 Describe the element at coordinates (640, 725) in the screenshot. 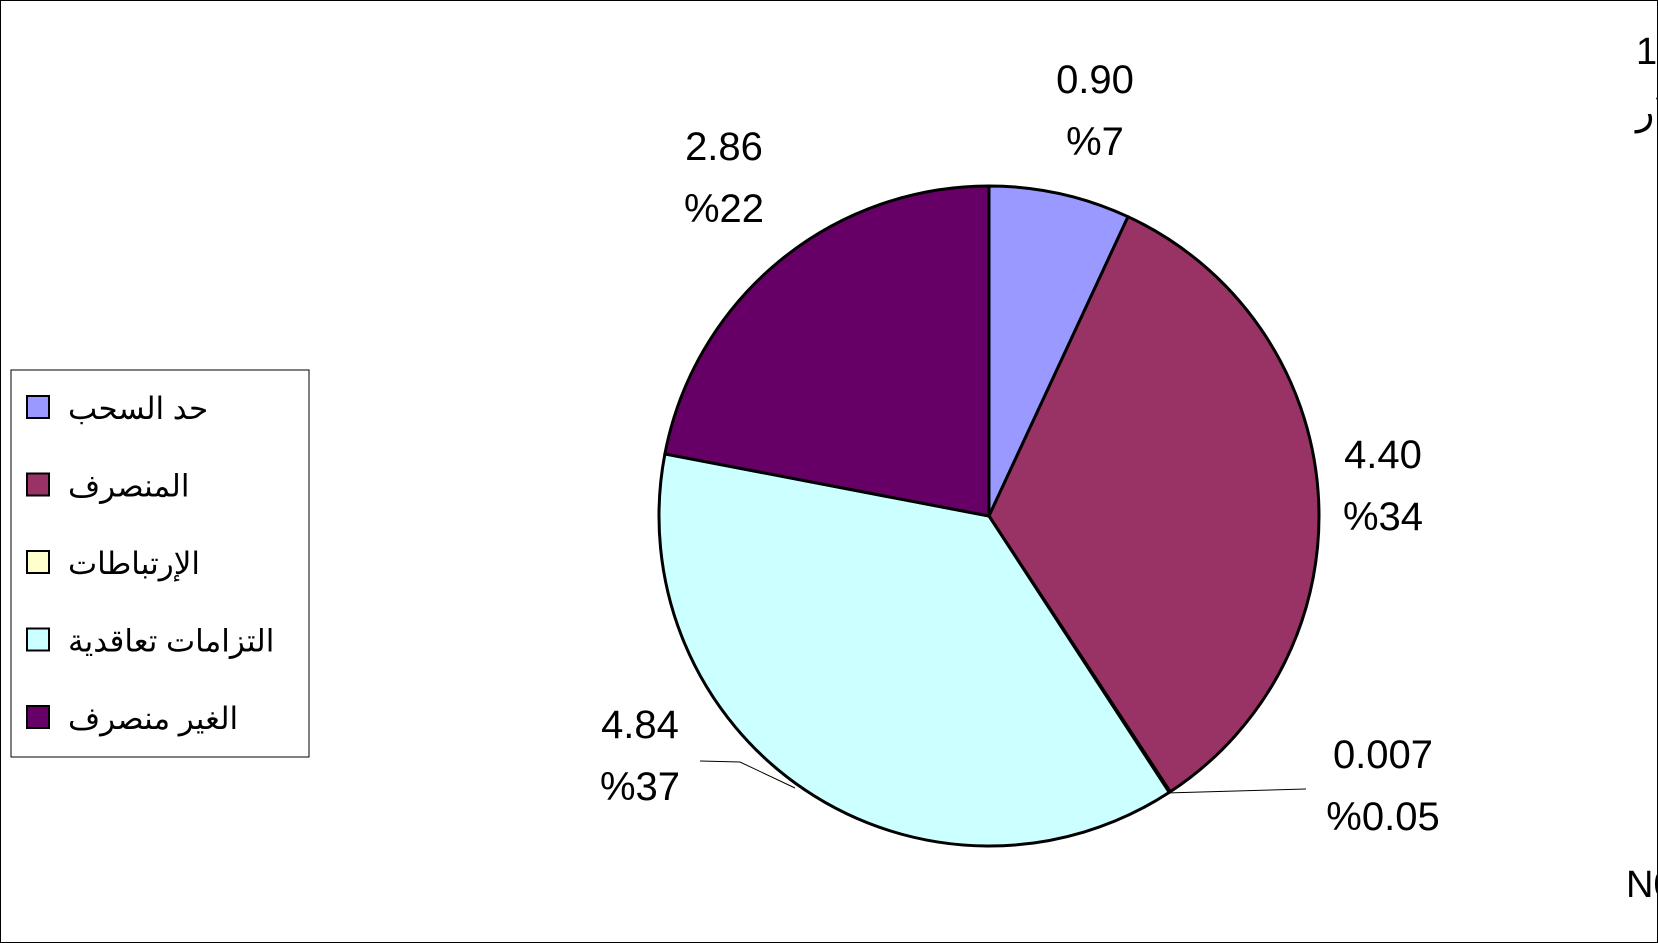

I see `slice-value-label-4: 4.84` at that location.